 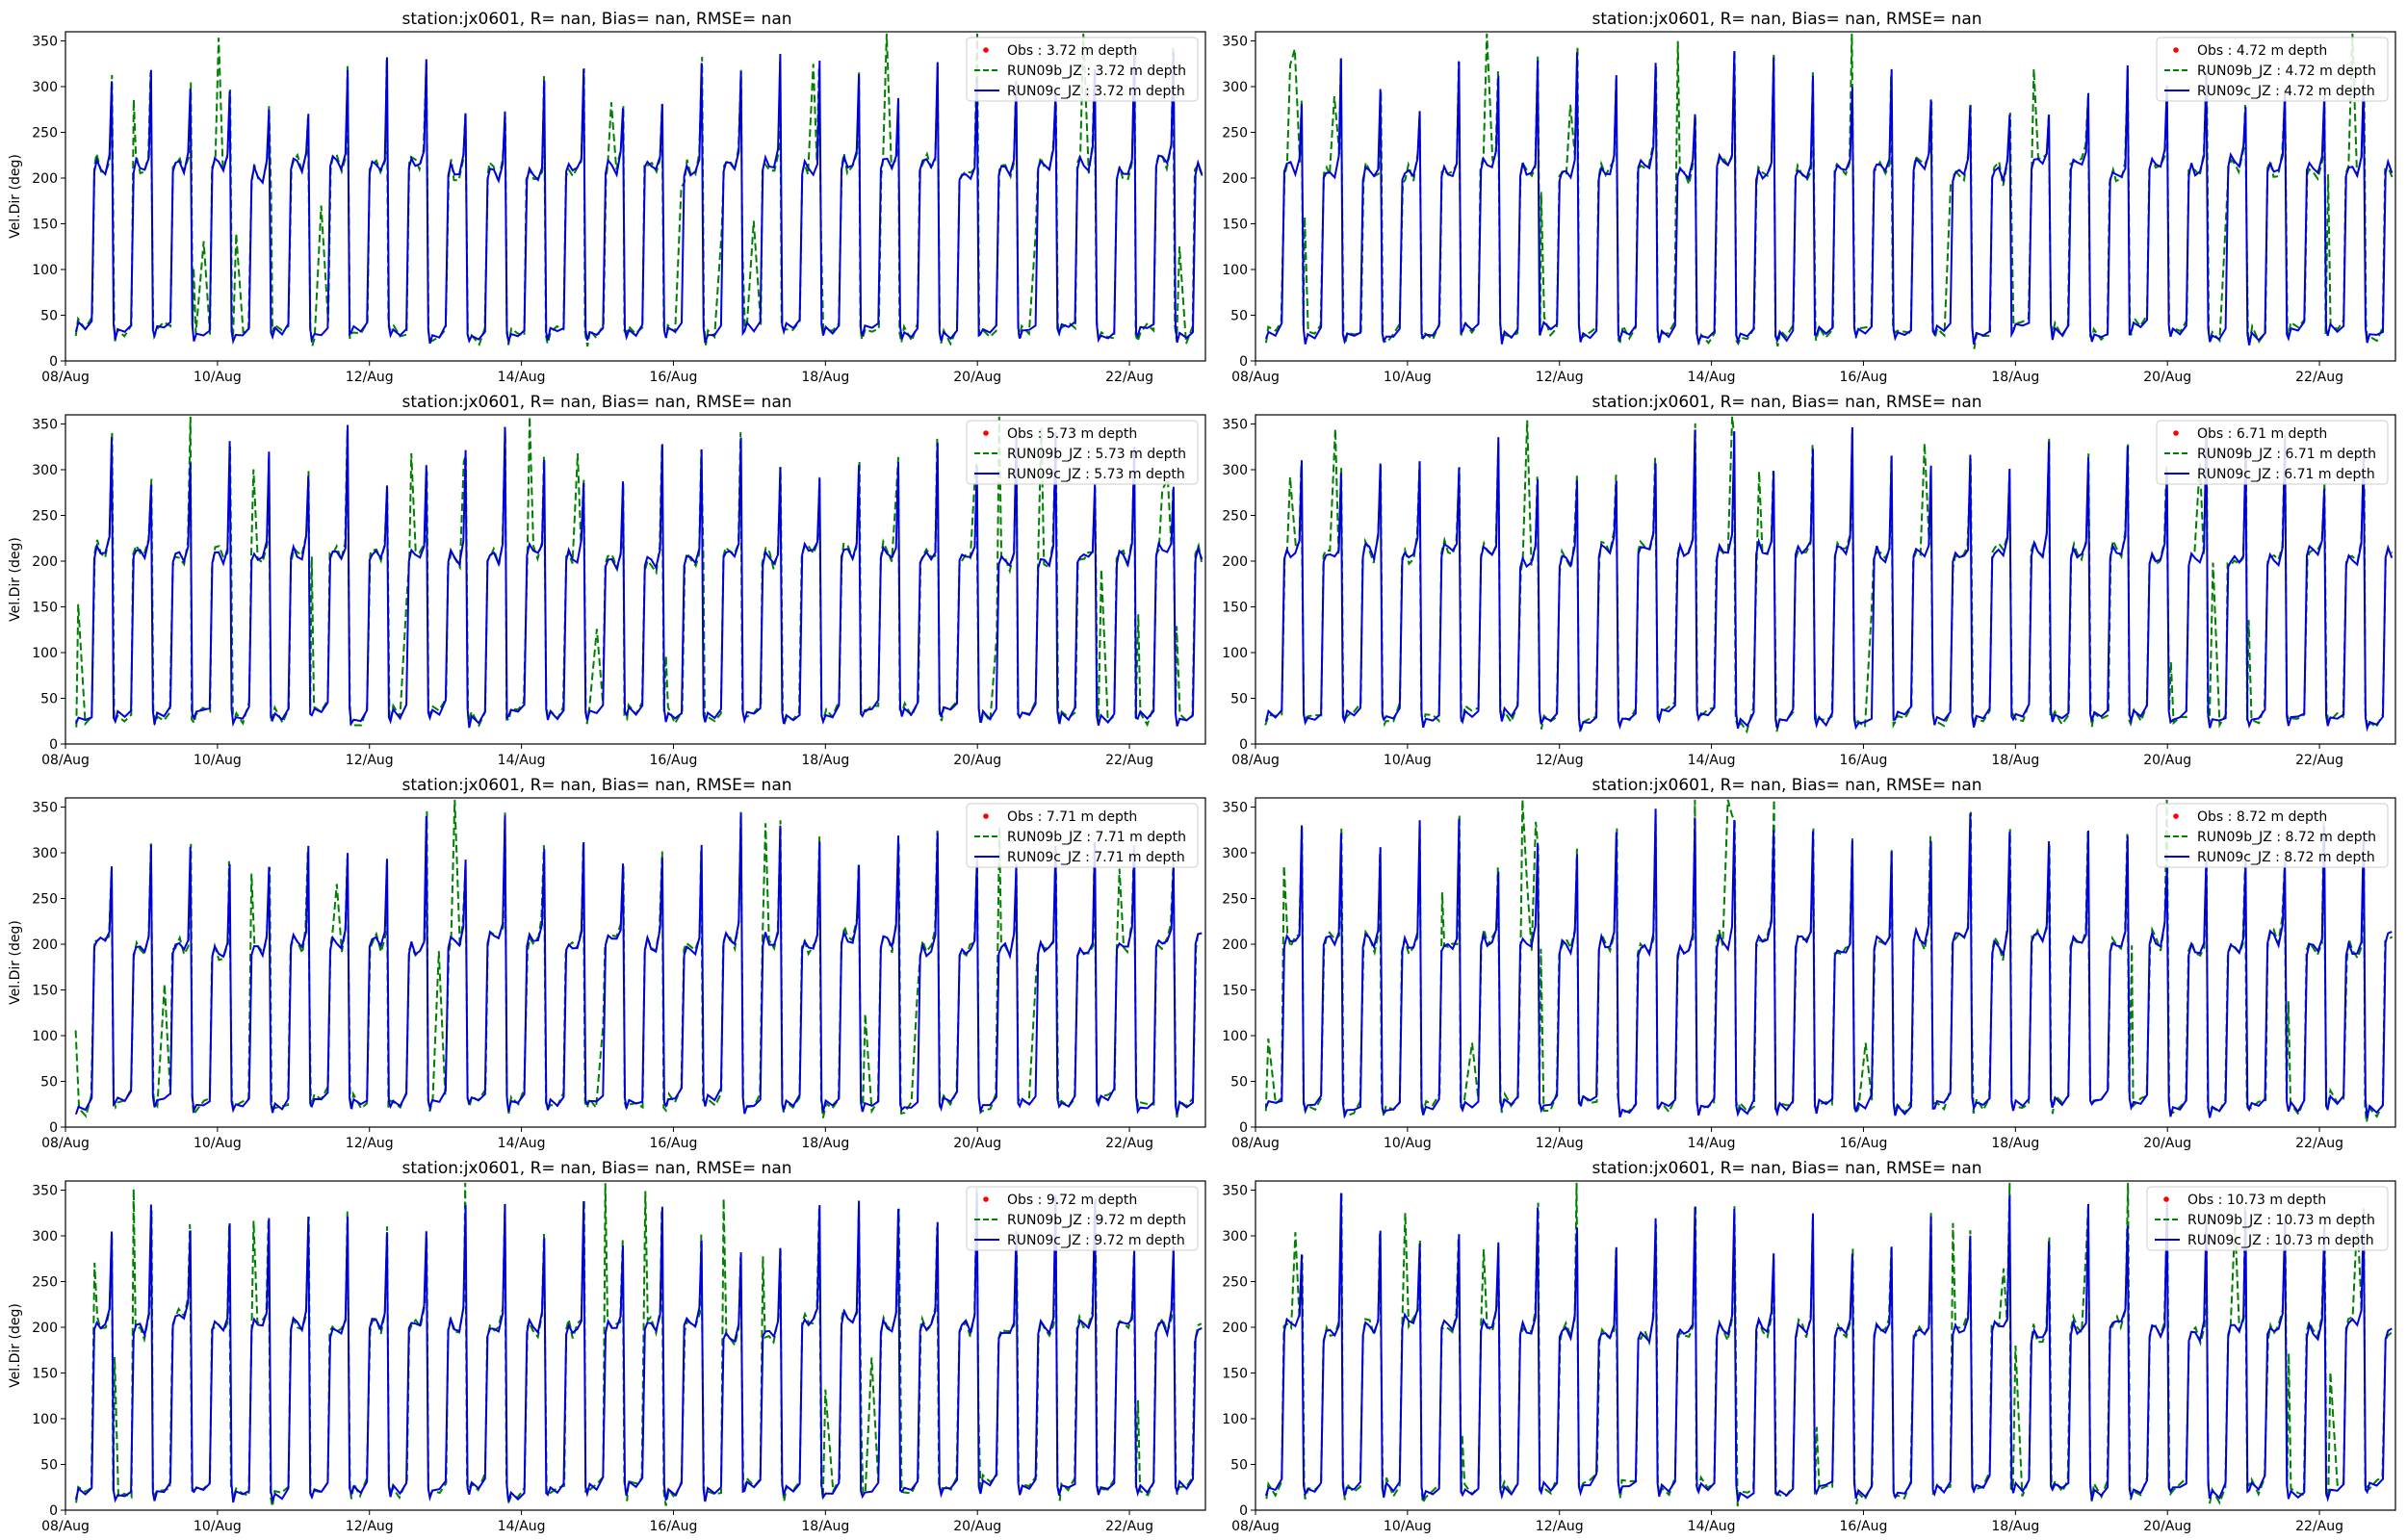 I want to click on data-area, so click(x=638, y=958).